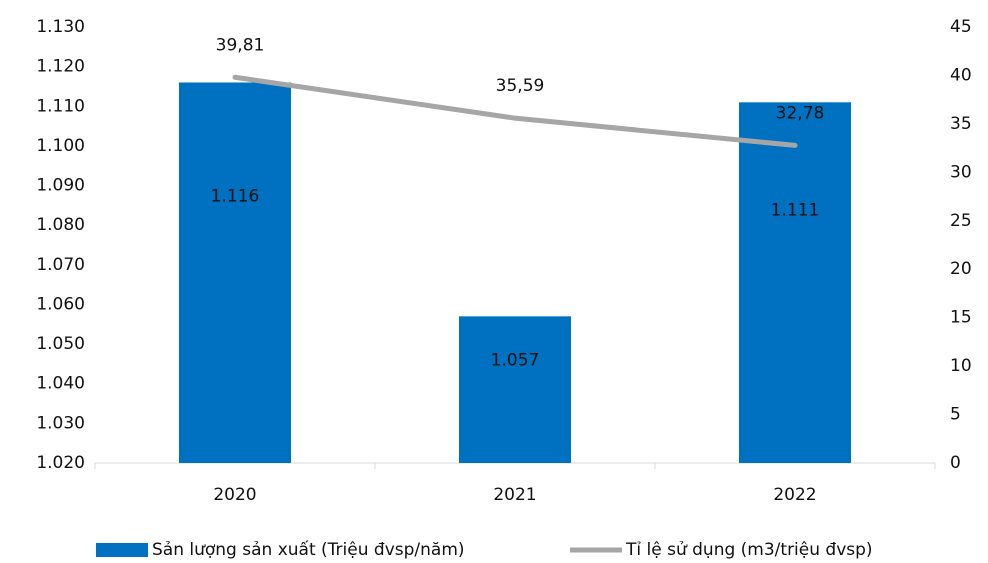 This screenshot has width=988, height=563. I want to click on y-tick-label: 1.110, so click(60, 106).